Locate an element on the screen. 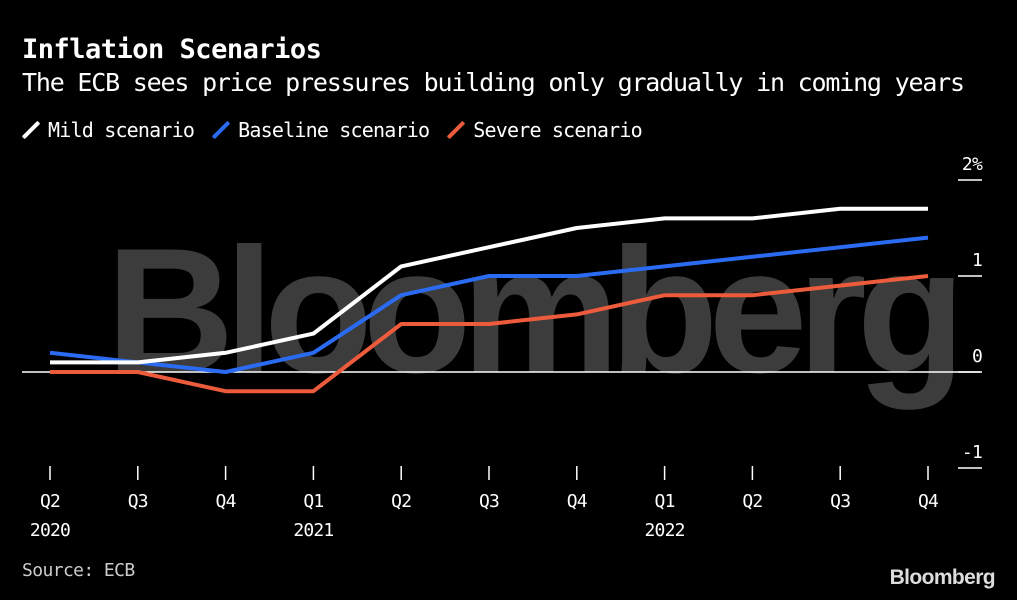 This screenshot has width=1017, height=600. x-year-label: 2020 is located at coordinates (50, 530).